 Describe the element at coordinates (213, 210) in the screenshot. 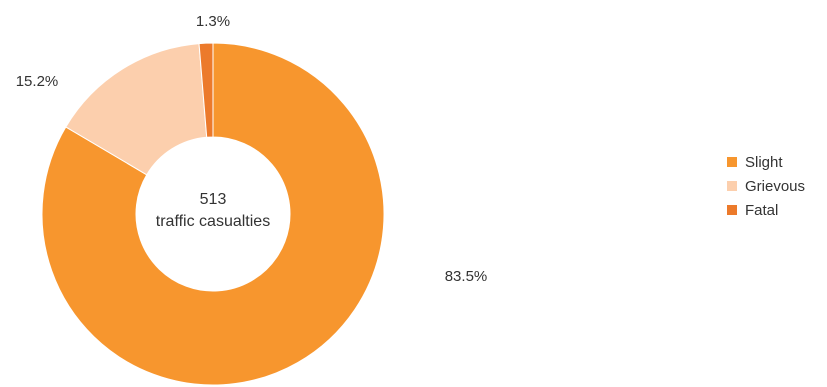

I see `center-label: 513 traffic casualties` at that location.